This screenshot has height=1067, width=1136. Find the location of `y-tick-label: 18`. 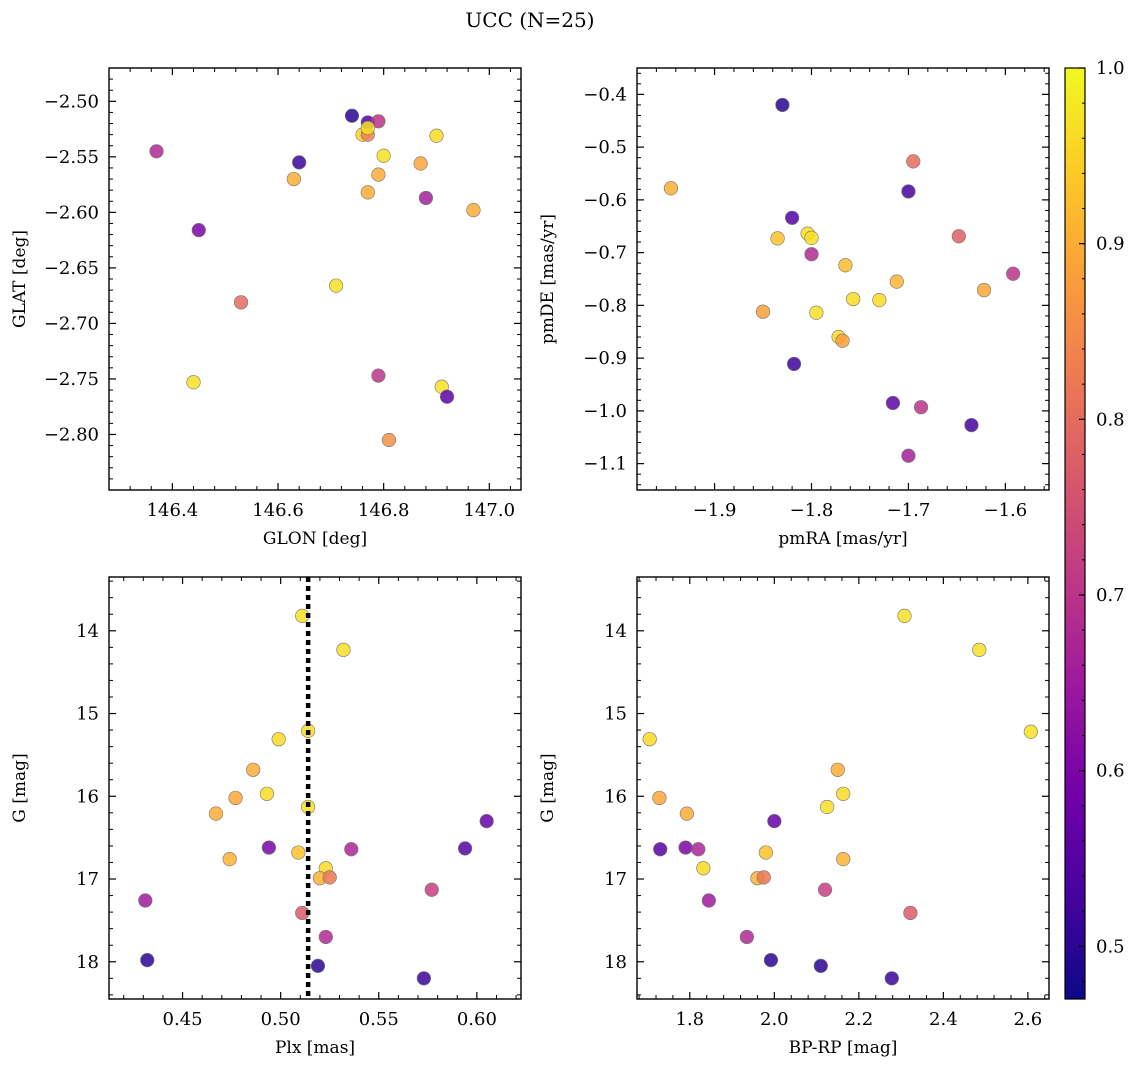

y-tick-label: 18 is located at coordinates (615, 962).